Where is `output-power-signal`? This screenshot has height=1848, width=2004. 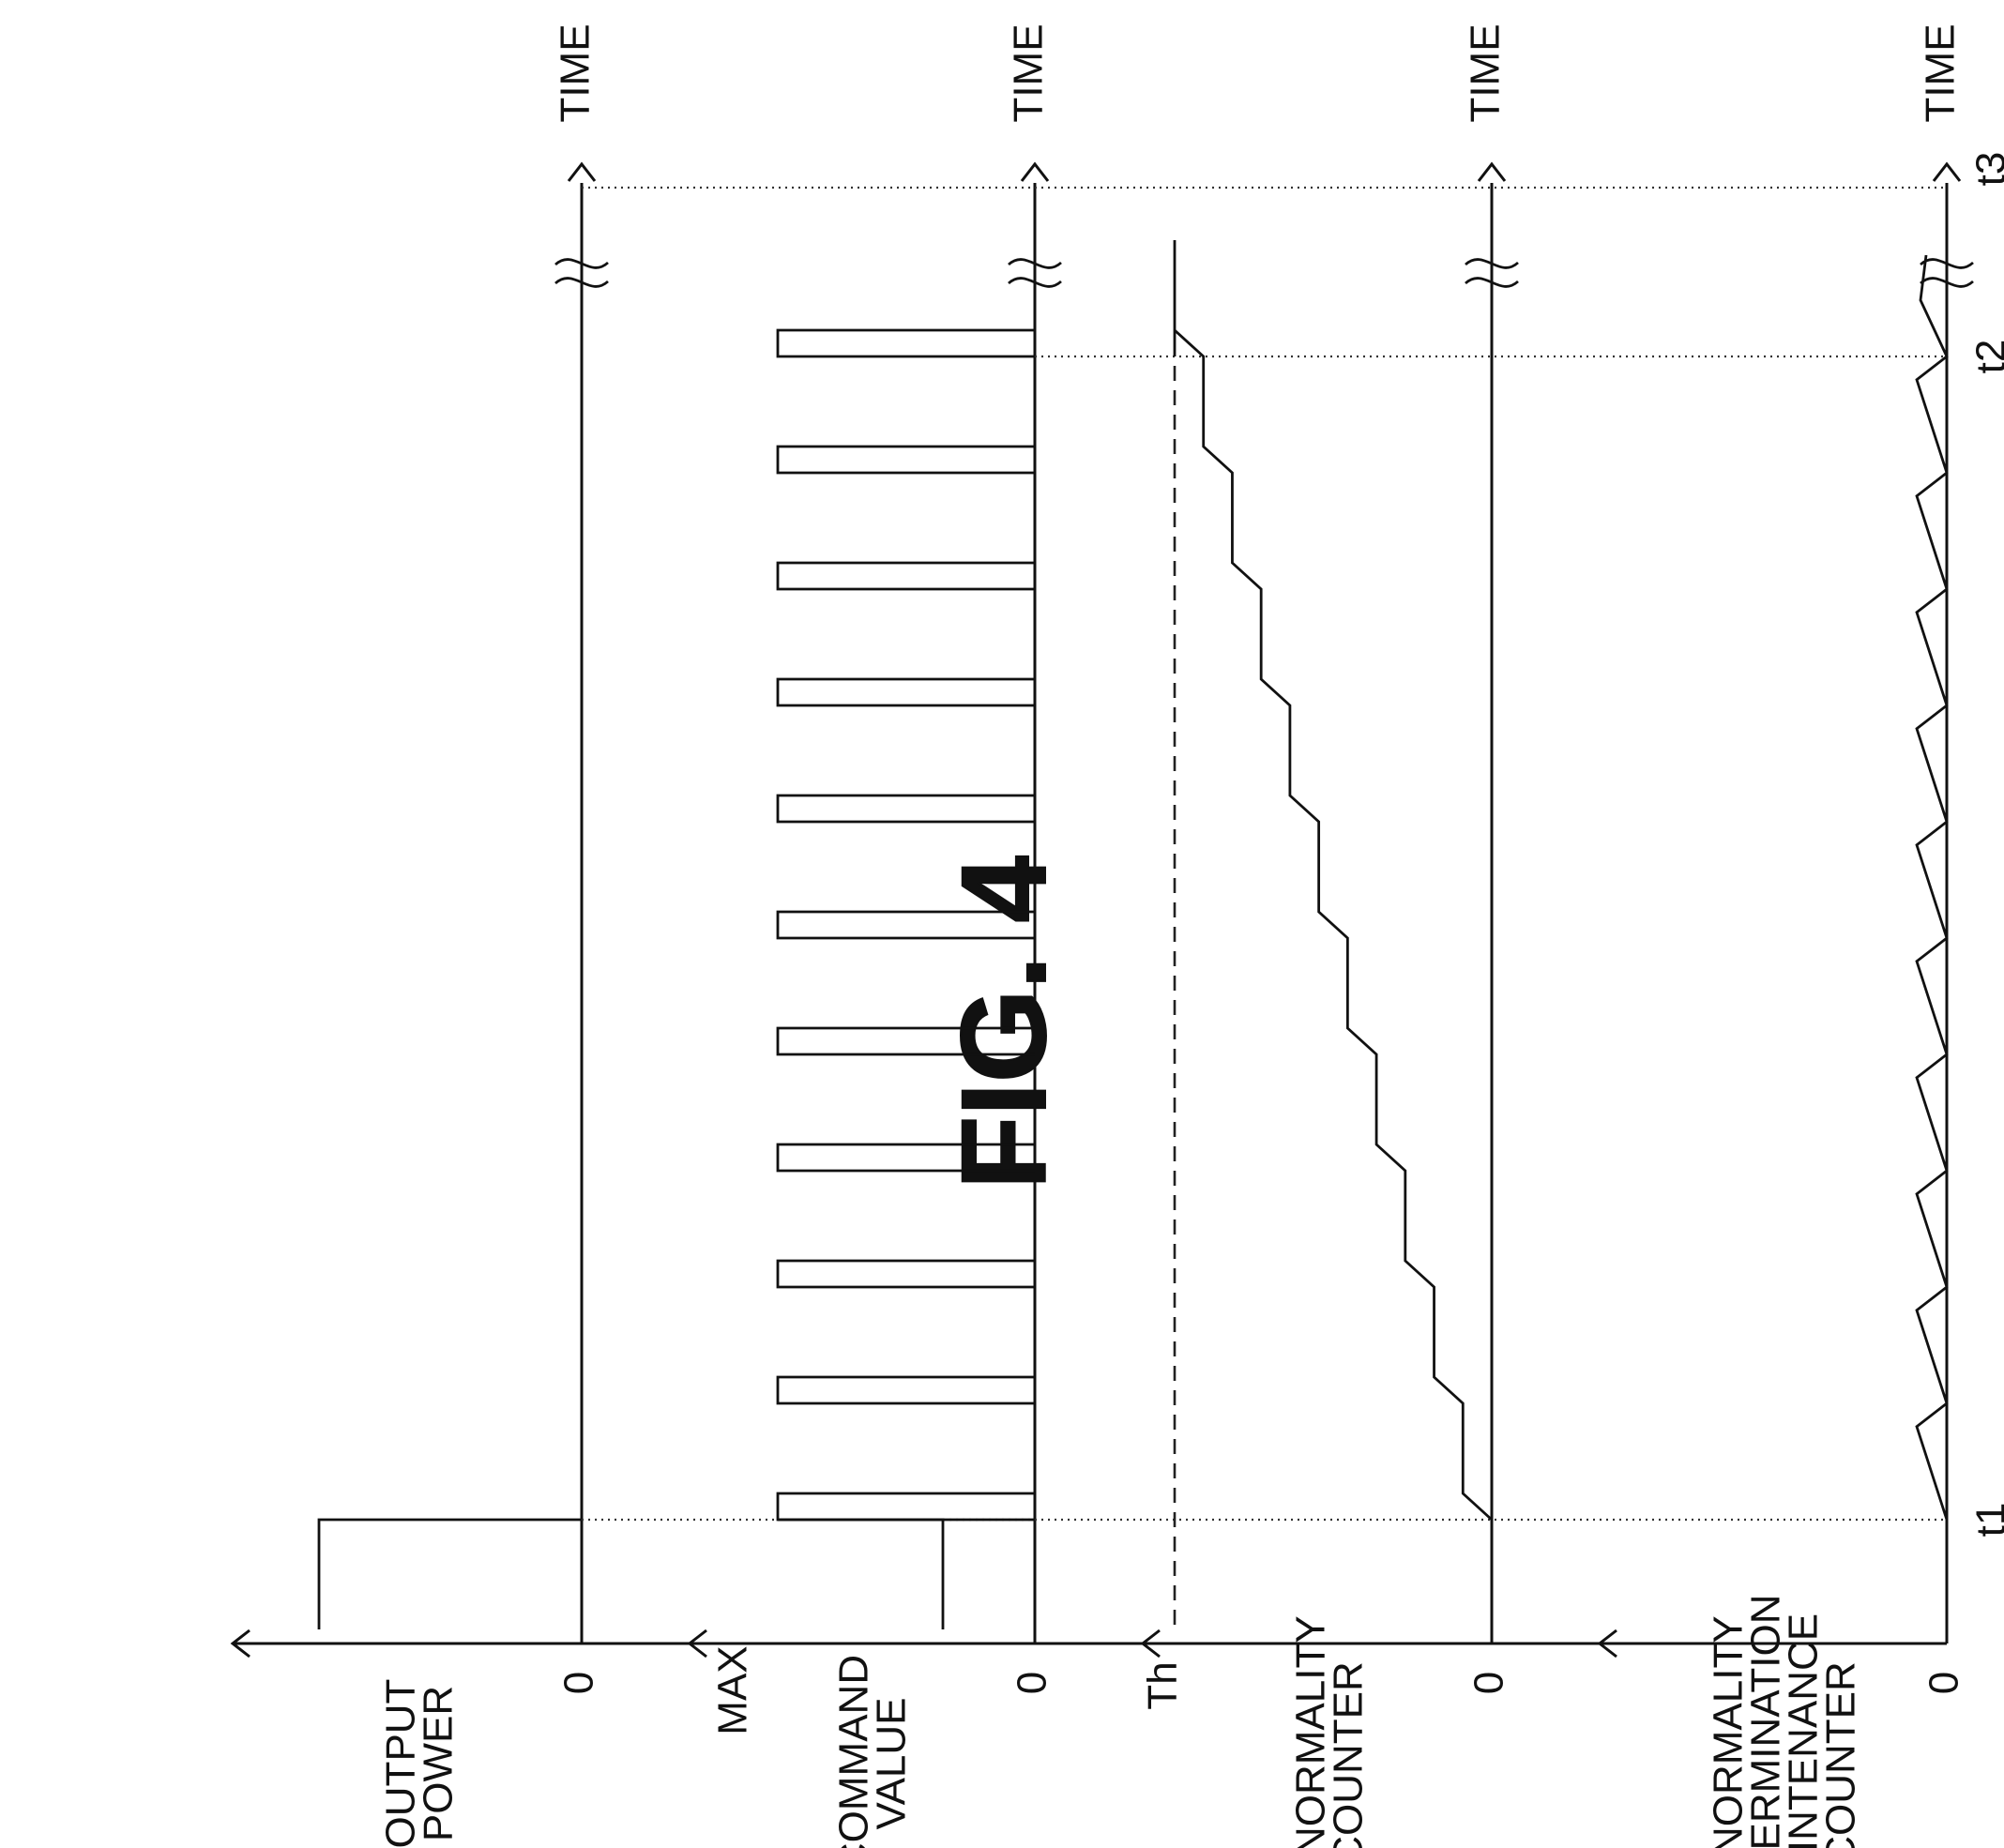
output-power-signal is located at coordinates (449, 1573).